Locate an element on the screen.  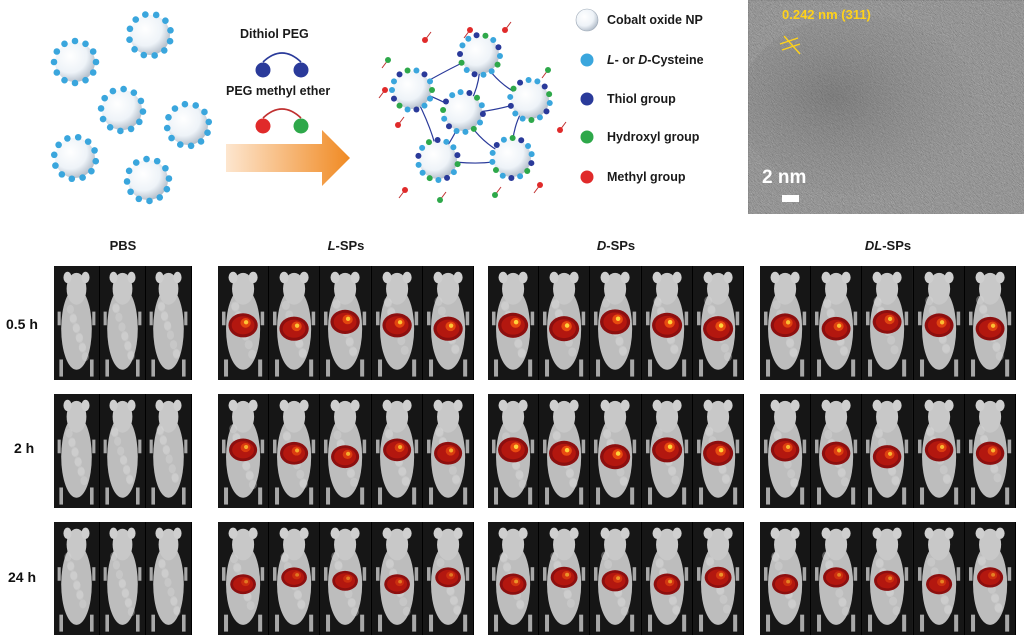
legend-cysteine-icon is located at coordinates (587, 60).